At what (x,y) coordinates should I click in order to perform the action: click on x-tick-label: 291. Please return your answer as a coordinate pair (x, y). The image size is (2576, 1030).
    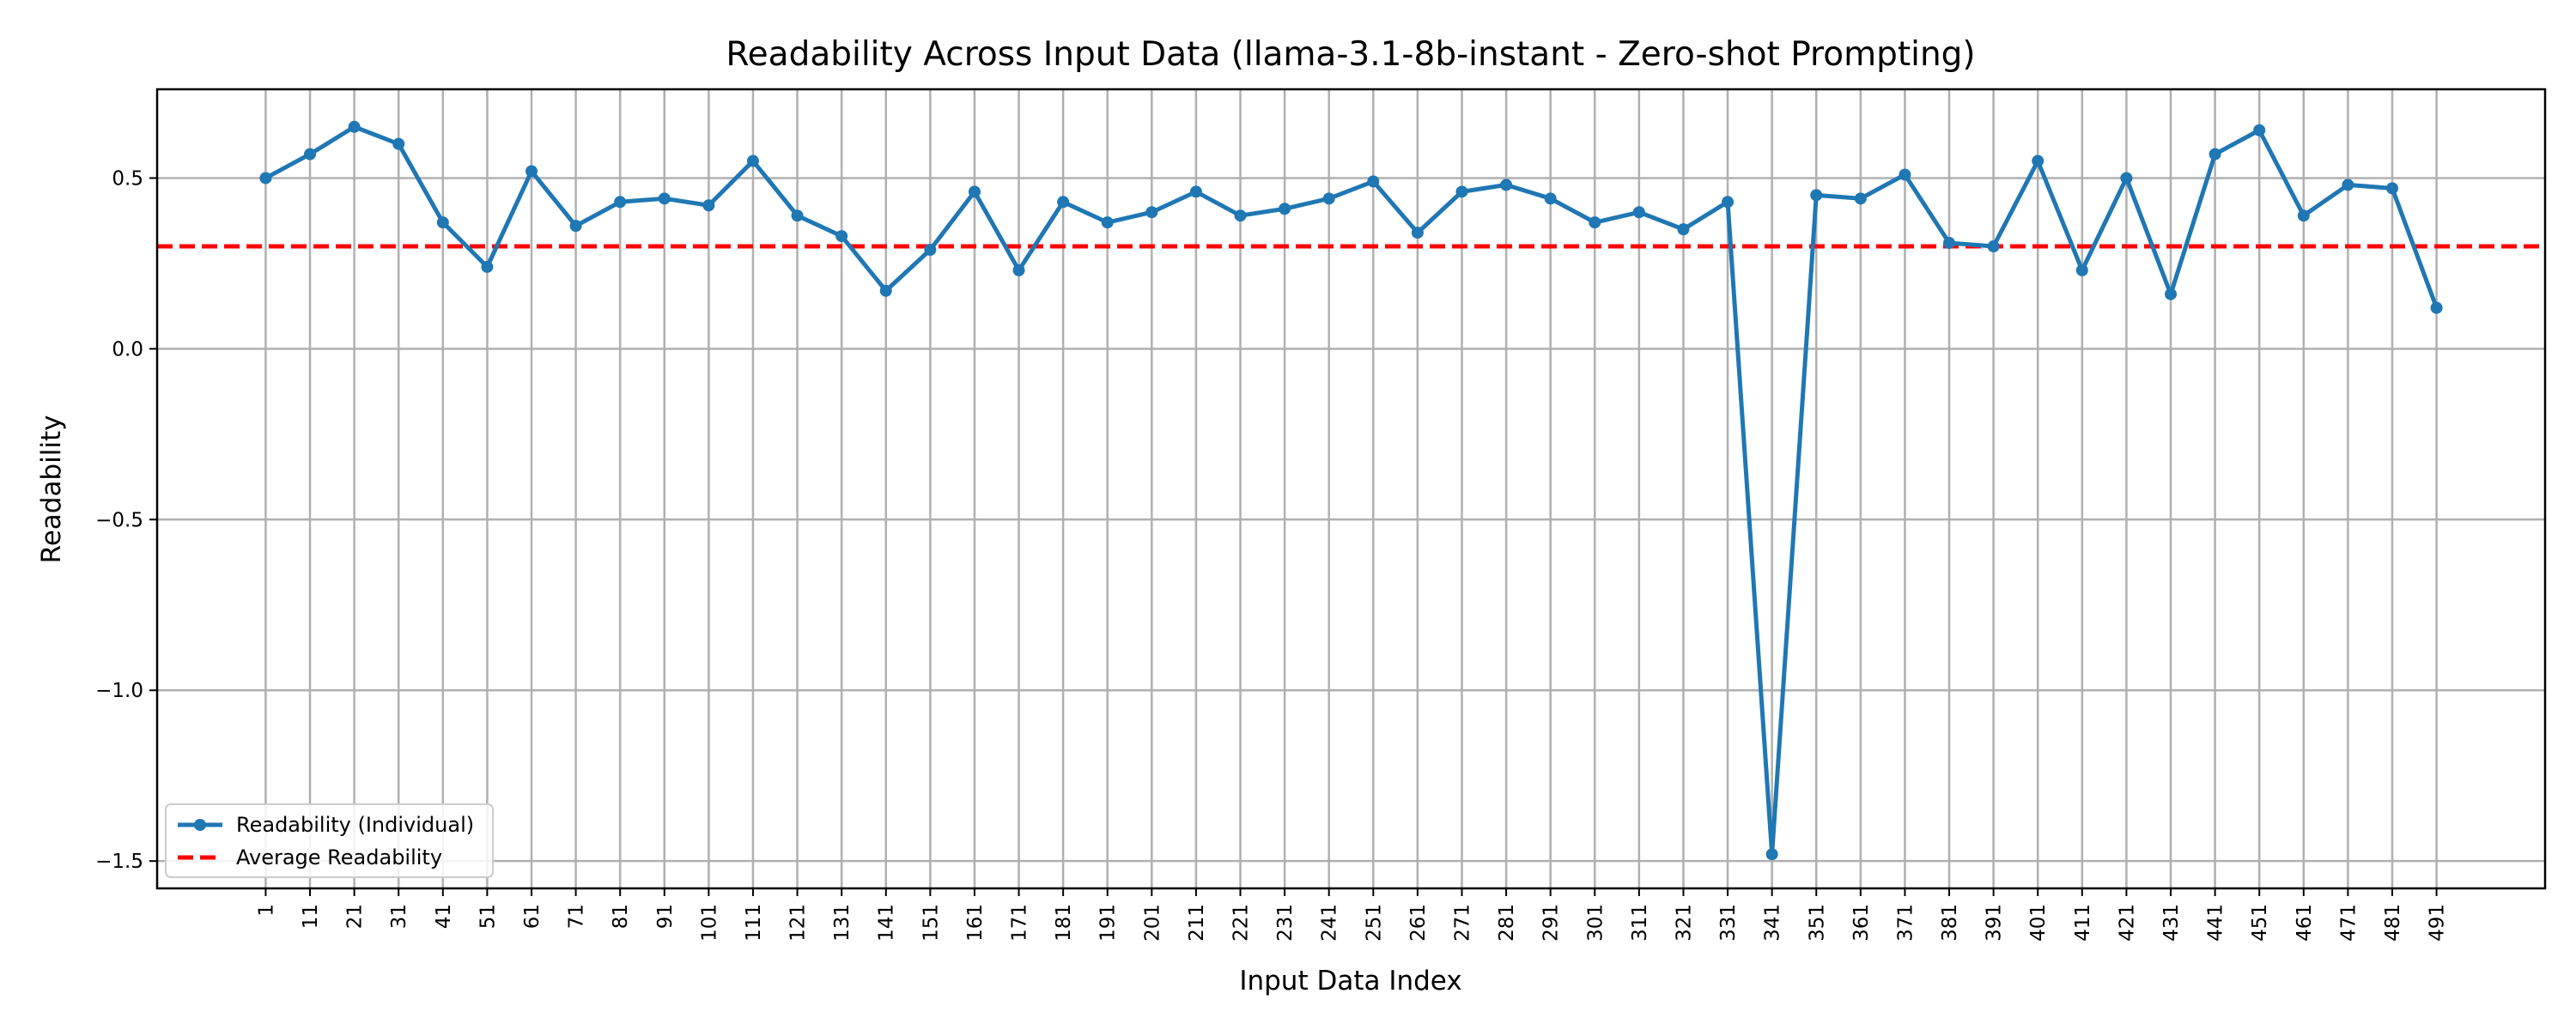
    Looking at the image, I should click on (1551, 923).